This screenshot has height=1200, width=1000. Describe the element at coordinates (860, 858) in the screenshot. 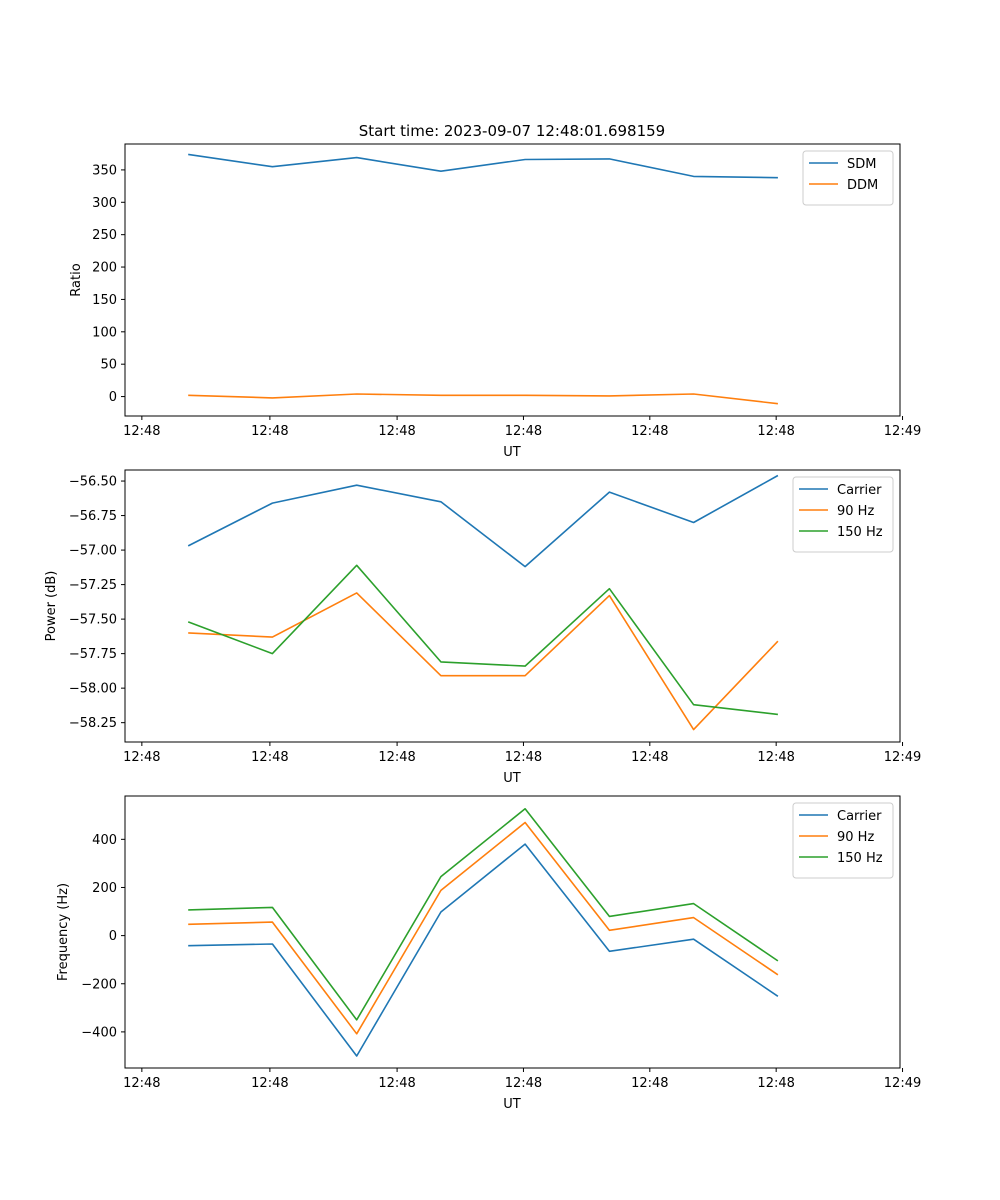

I see `frequency-legend-150-hz-label: 150 Hz` at that location.